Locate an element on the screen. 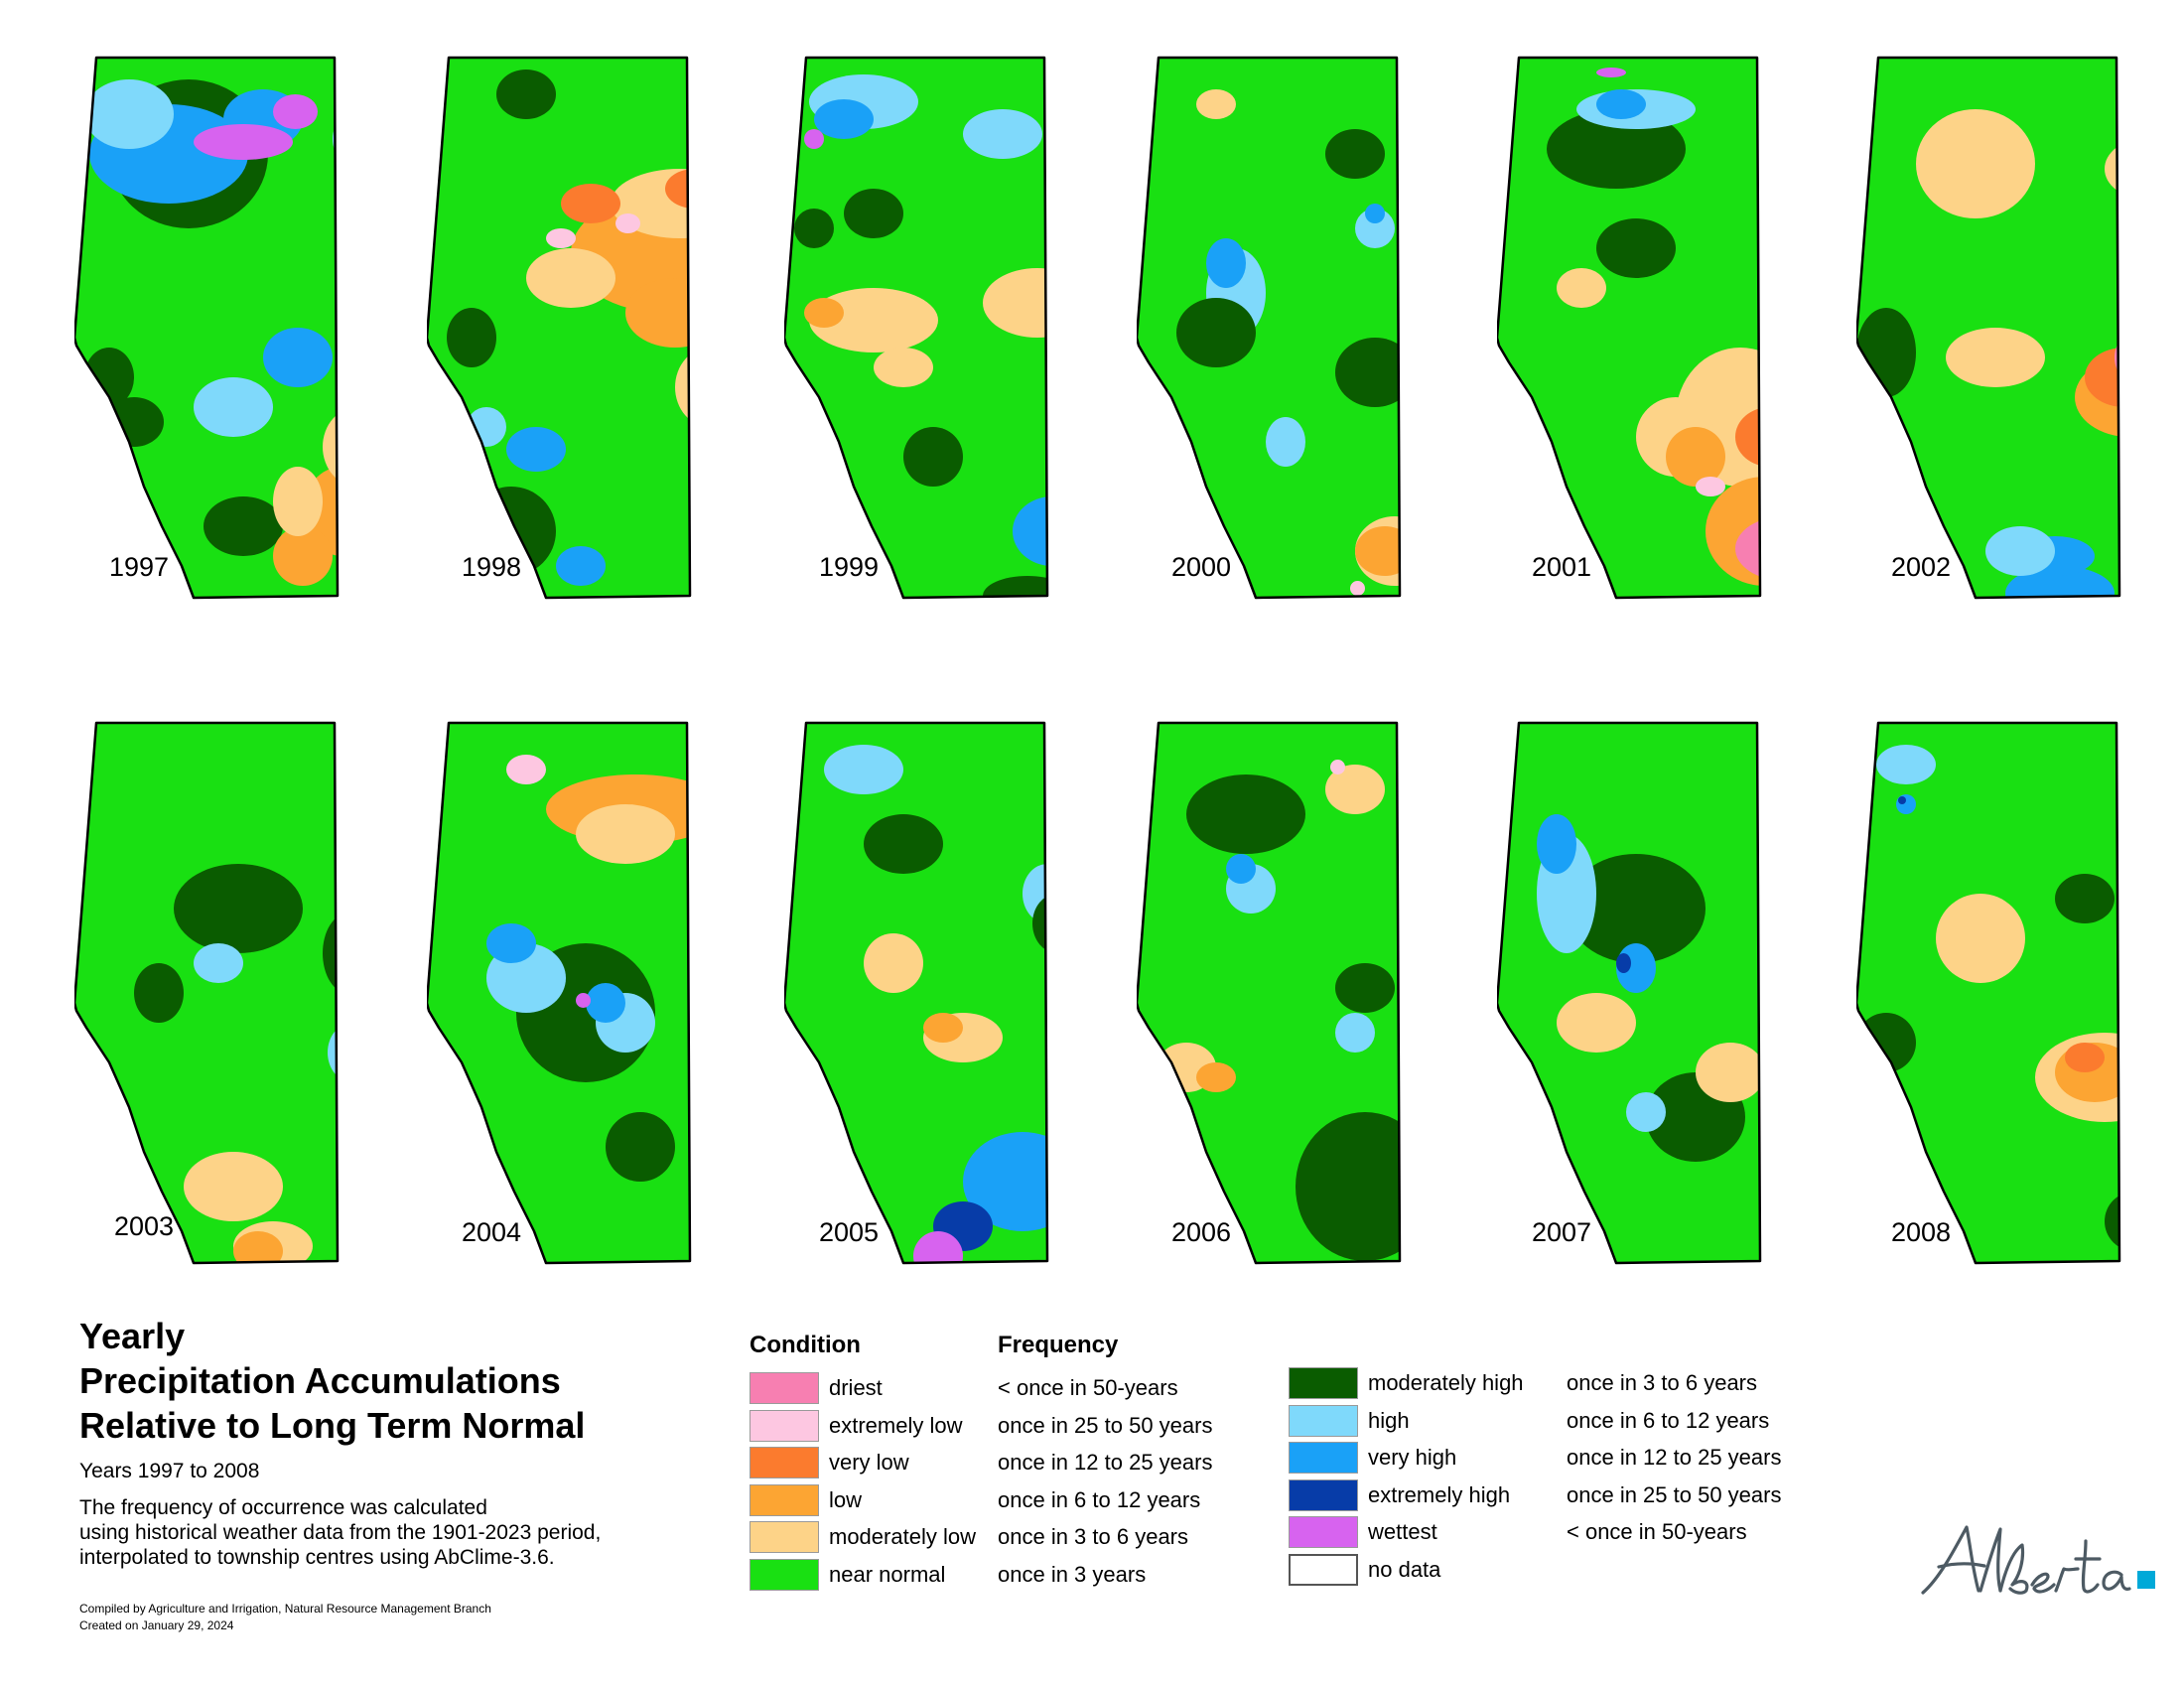 The image size is (2184, 1688). map-panel-2000: 2000 is located at coordinates (1285, 328).